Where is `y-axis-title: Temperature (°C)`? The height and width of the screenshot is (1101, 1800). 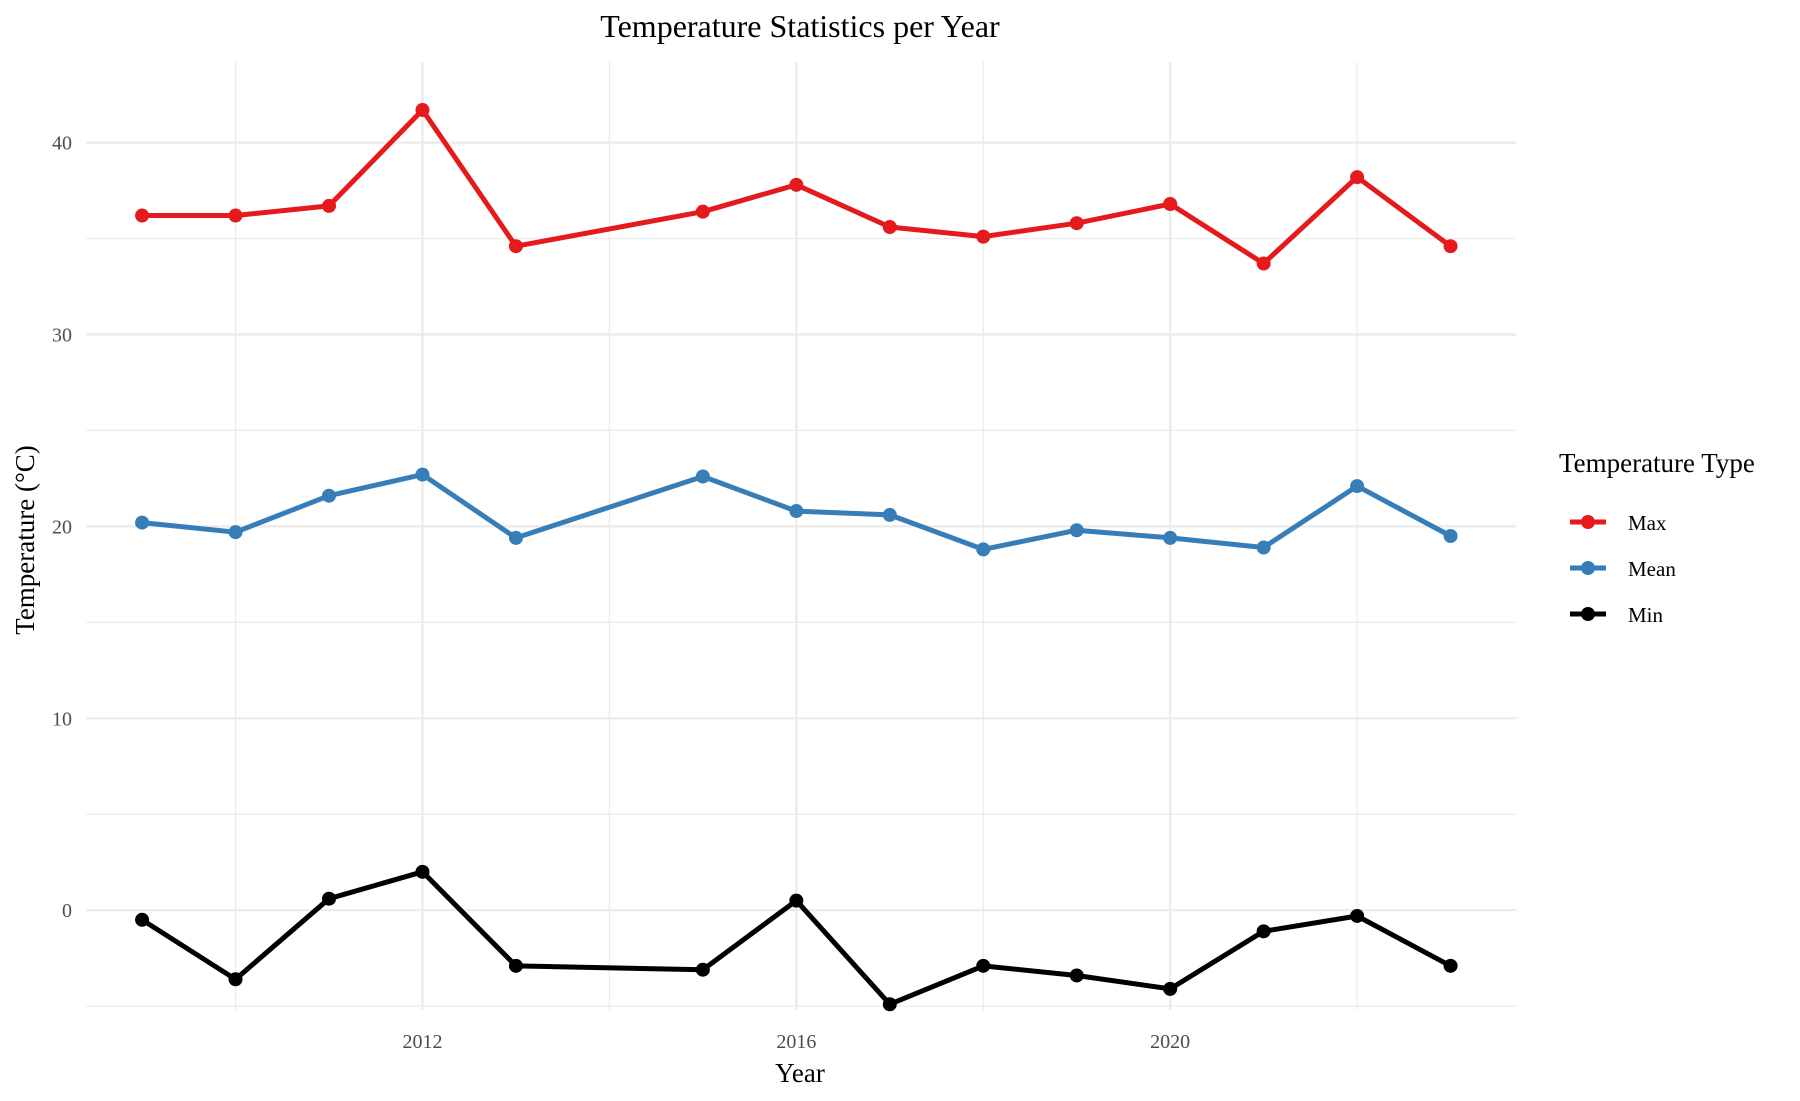
y-axis-title: Temperature (°C) is located at coordinates (25, 540).